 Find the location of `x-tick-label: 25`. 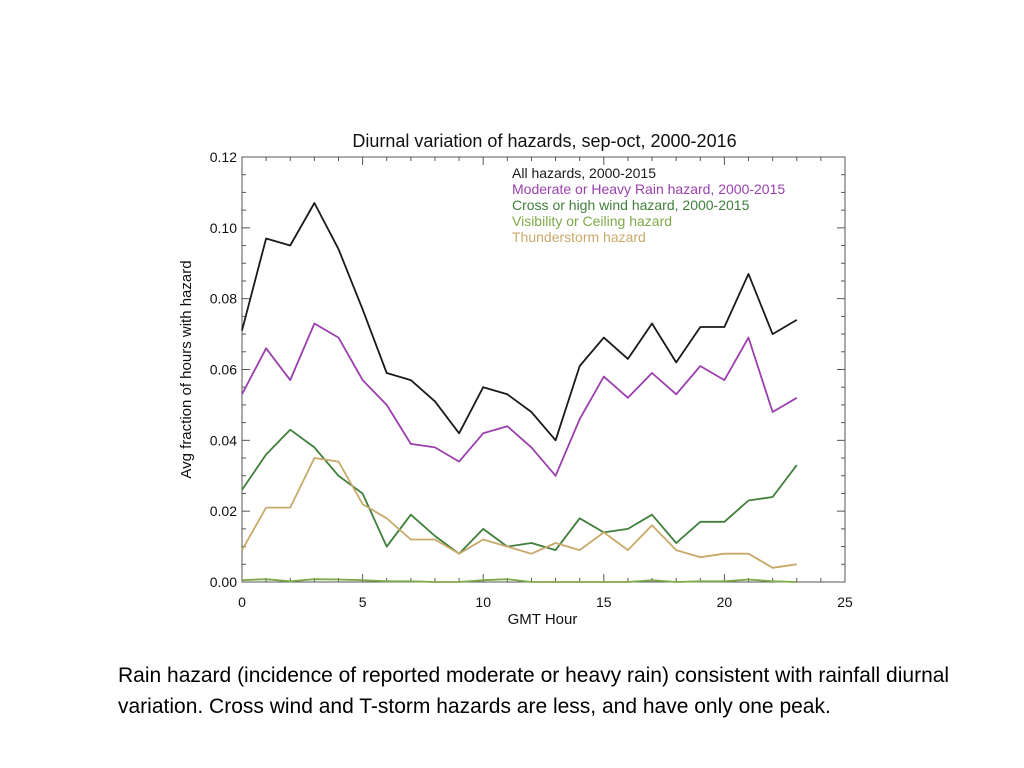

x-tick-label: 25 is located at coordinates (845, 602).